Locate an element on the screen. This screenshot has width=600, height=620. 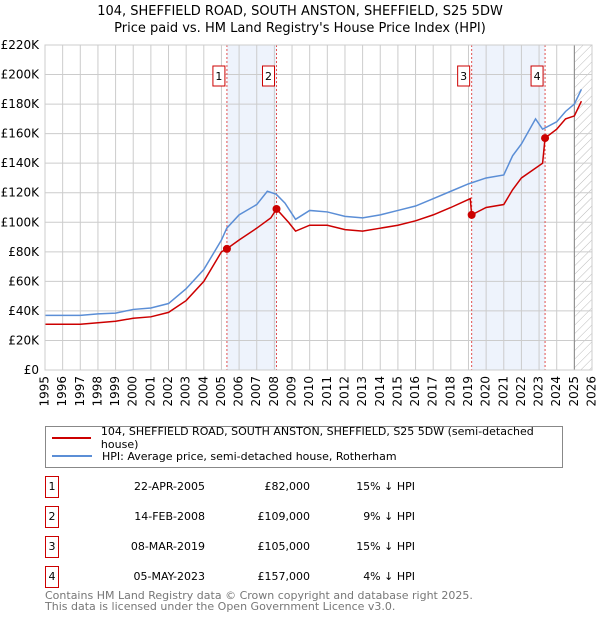
y-tick-label: £40K is located at coordinates (24, 311).